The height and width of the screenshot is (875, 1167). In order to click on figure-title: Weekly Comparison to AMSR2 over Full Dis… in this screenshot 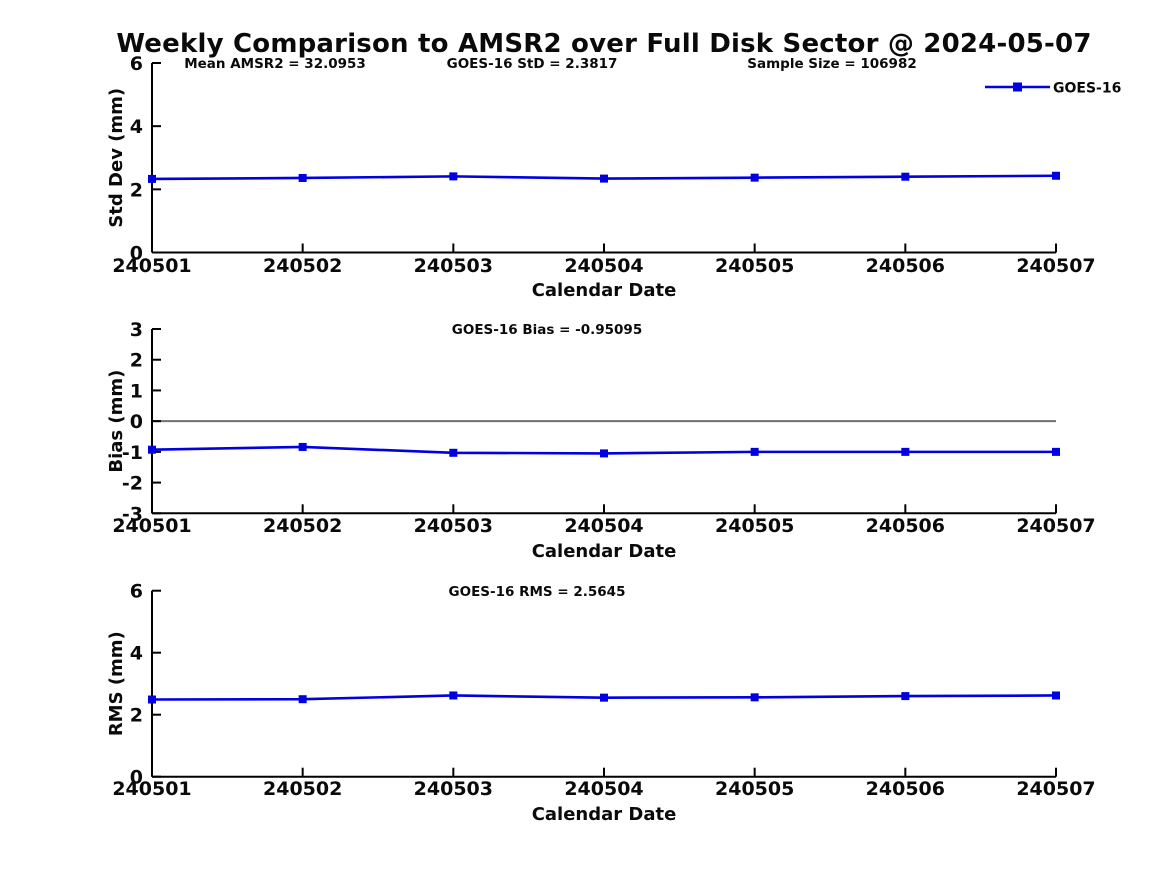, I will do `click(604, 44)`.